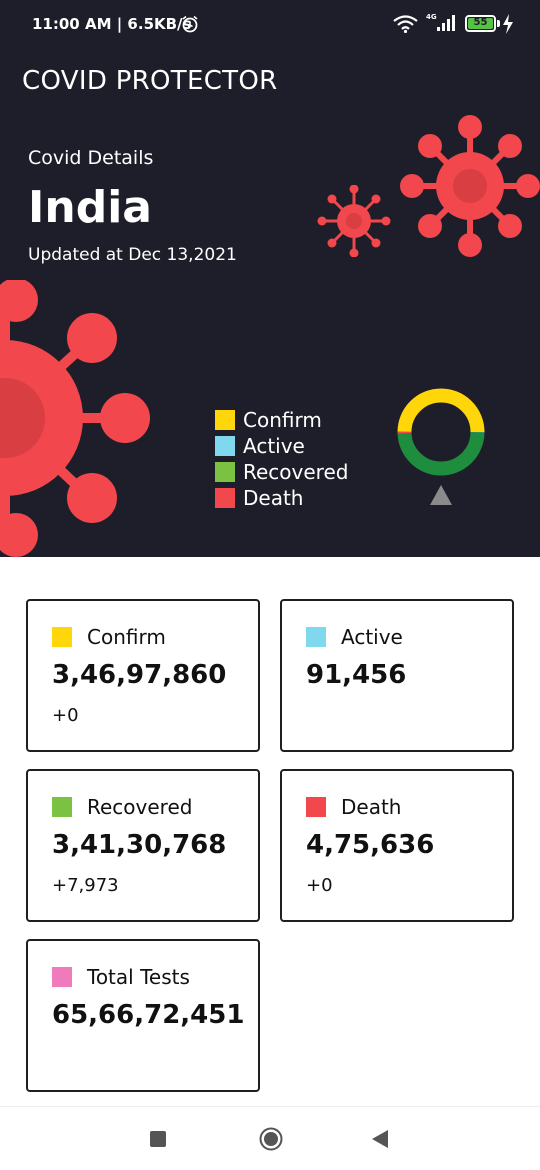 The image size is (540, 1170). Describe the element at coordinates (354, 221) in the screenshot. I see `virus-icon-small` at that location.